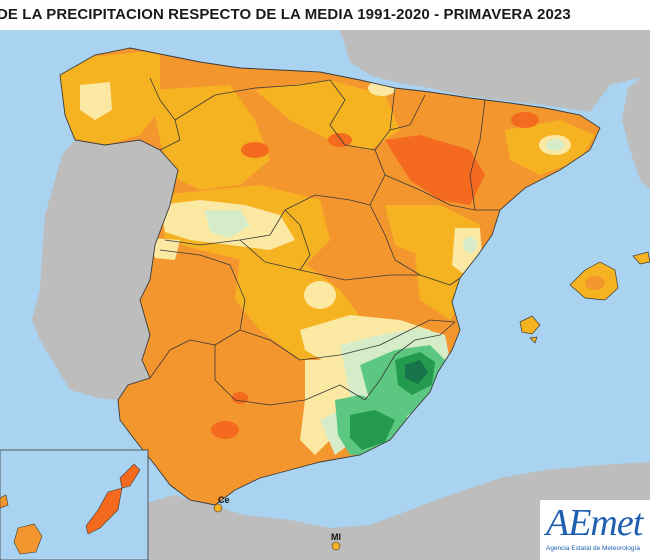 This screenshot has height=560, width=650. I want to click on gran-canaria-island, so click(28, 539).